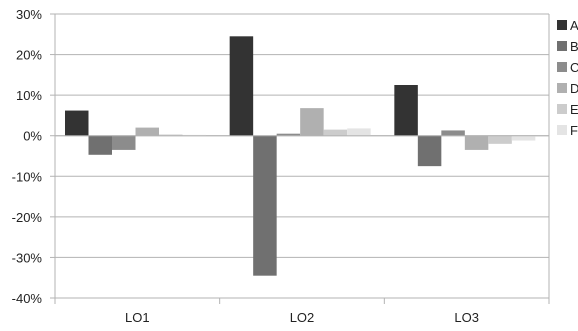 This screenshot has height=331, width=578. Describe the element at coordinates (562, 67) in the screenshot. I see `legend-swatch-c` at that location.